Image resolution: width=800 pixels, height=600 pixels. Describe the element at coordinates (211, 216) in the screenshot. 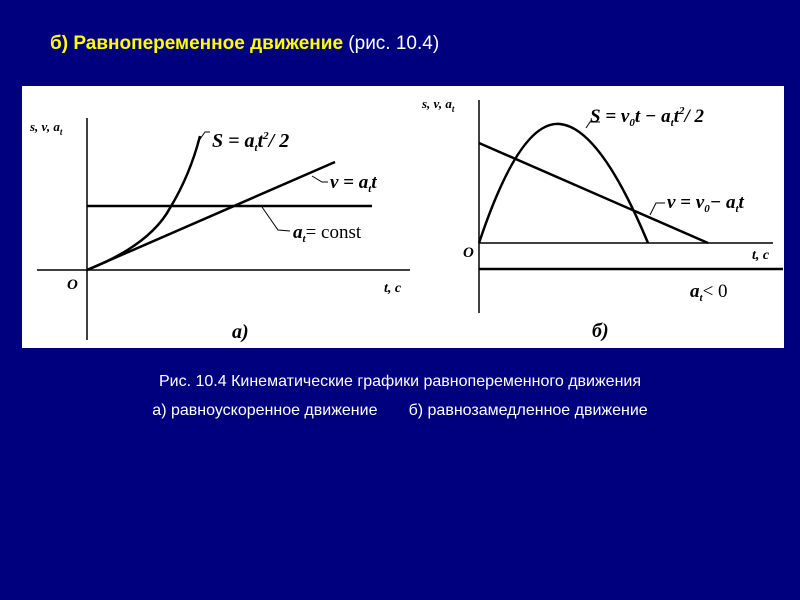

I see `a-velocity-line` at that location.